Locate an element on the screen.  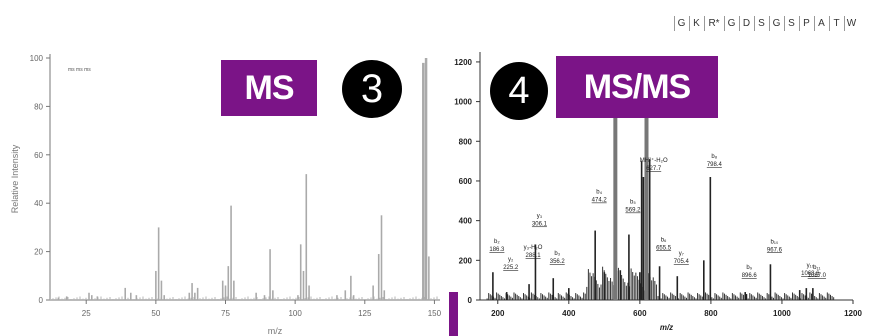
step-3-marker: 3 is located at coordinates (372, 89).